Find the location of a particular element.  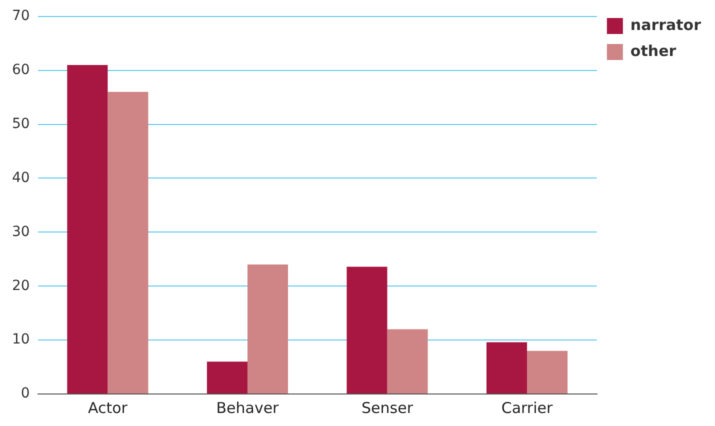

legend-label: narrator is located at coordinates (666, 25).